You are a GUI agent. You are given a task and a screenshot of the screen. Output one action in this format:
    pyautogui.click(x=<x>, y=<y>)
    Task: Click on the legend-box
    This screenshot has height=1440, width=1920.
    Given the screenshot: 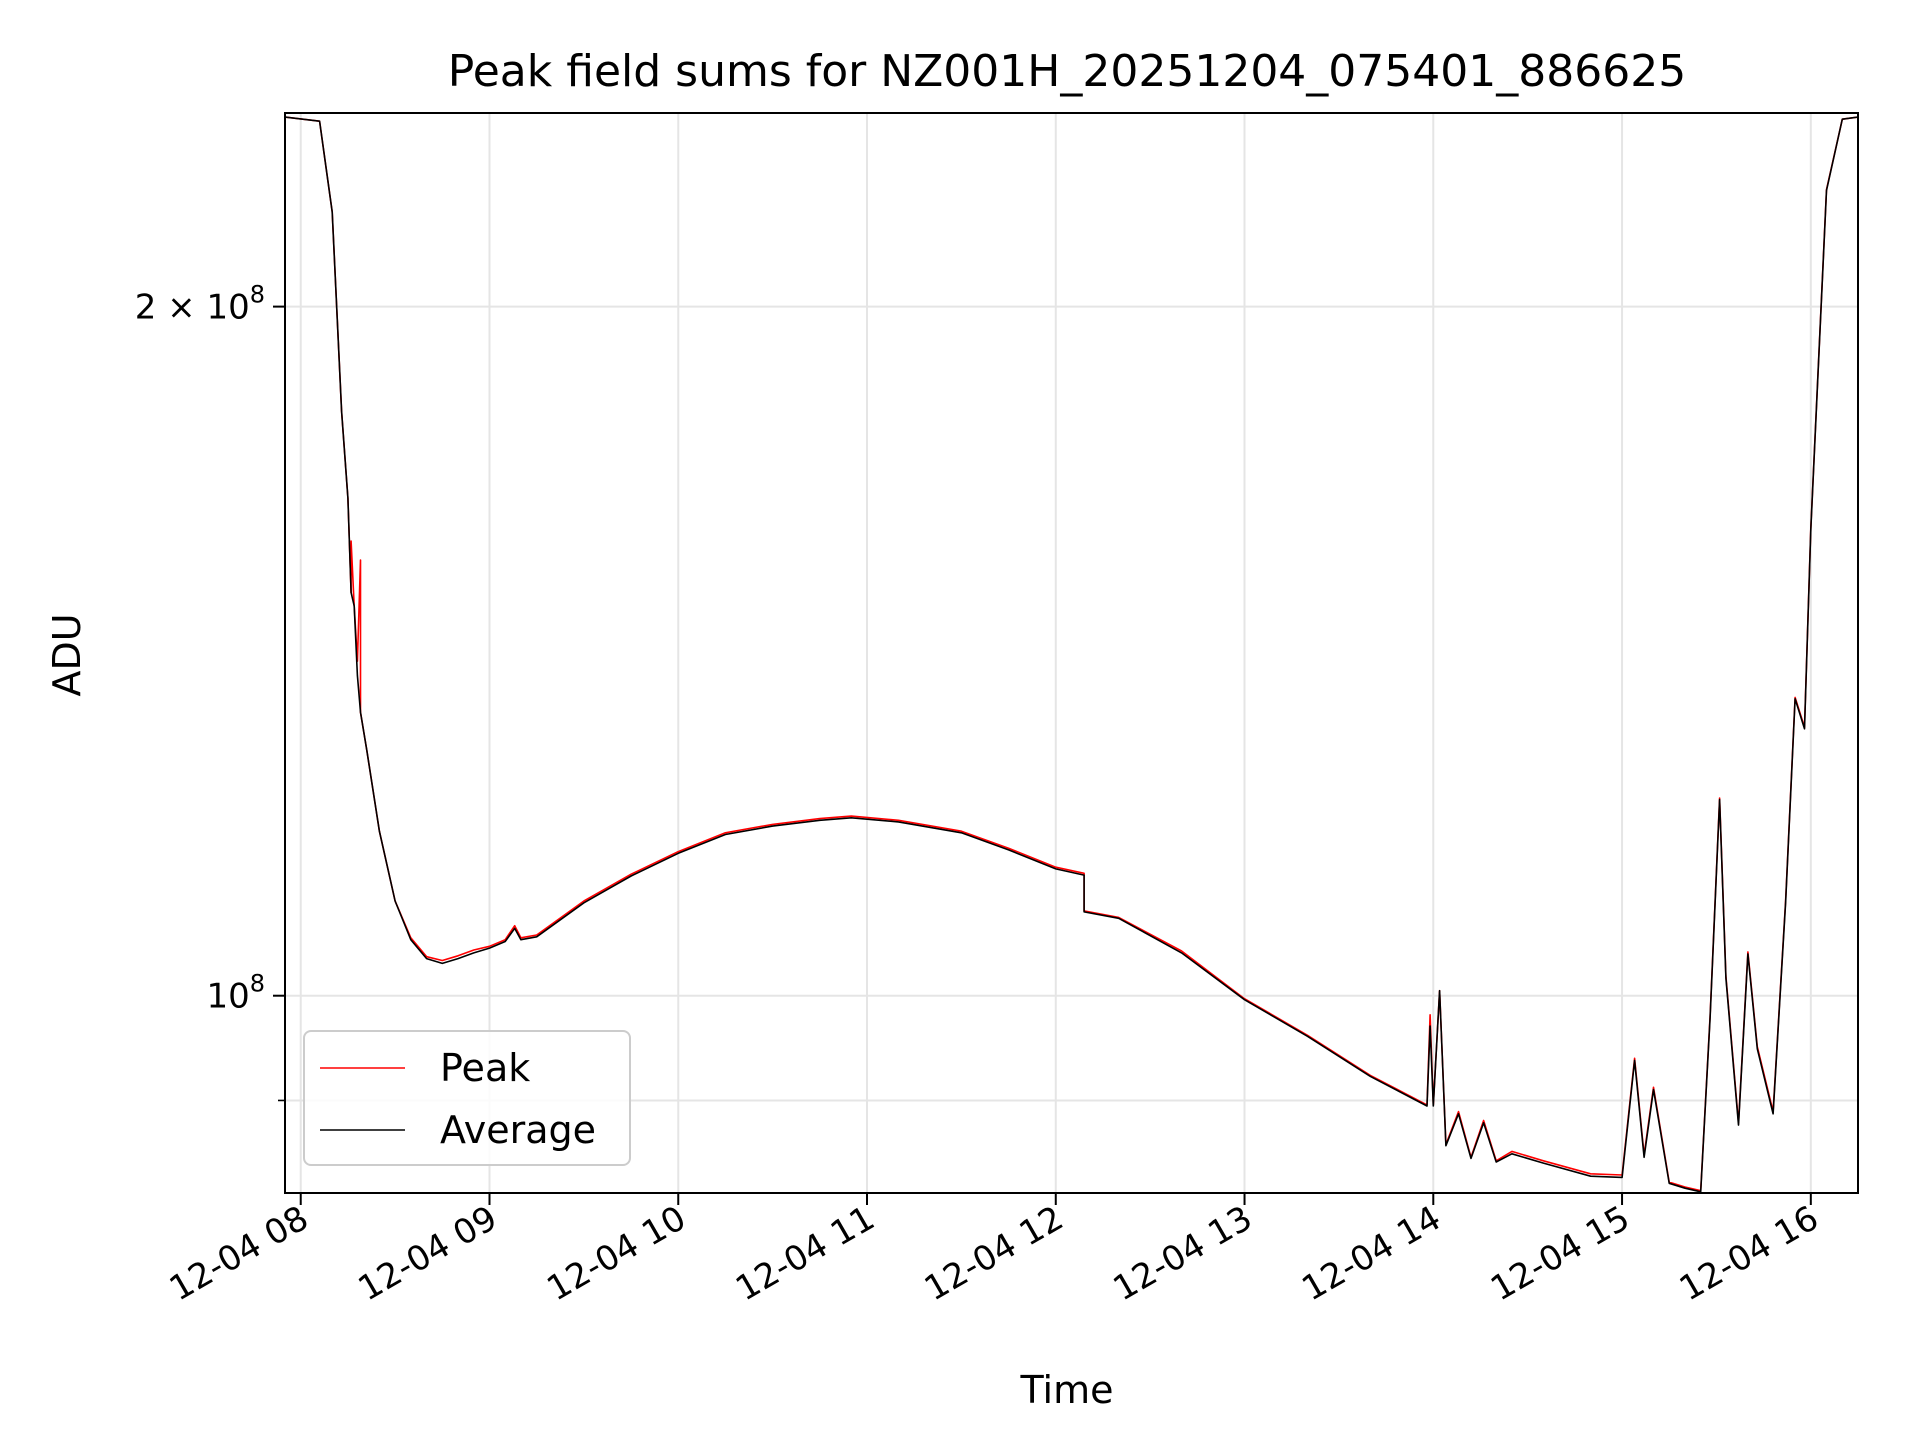 What is the action you would take?
    pyautogui.click(x=467, y=1098)
    